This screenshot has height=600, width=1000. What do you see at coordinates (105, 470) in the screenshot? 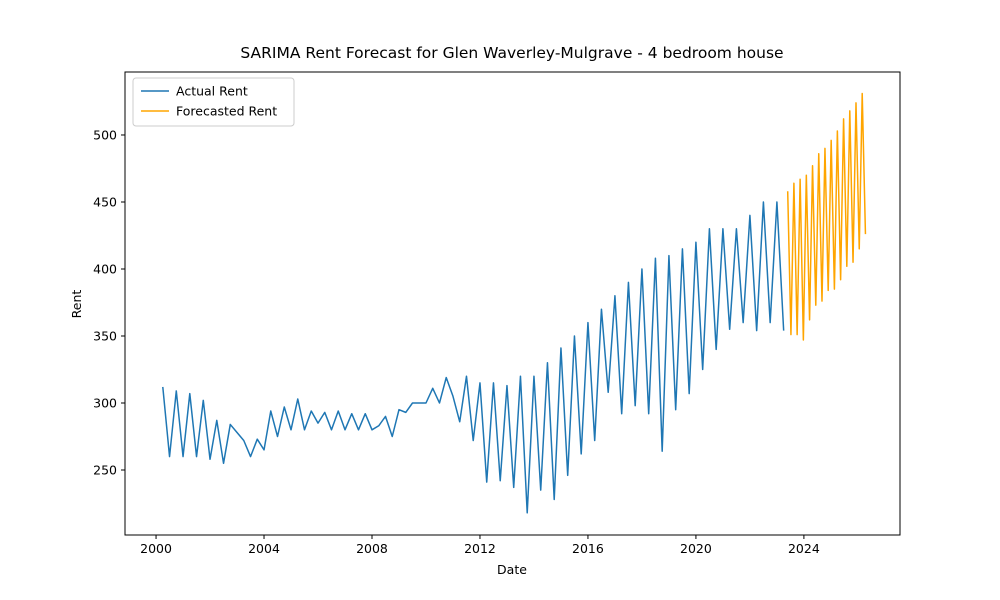
I see `y-tick-label: 250` at bounding box center [105, 470].